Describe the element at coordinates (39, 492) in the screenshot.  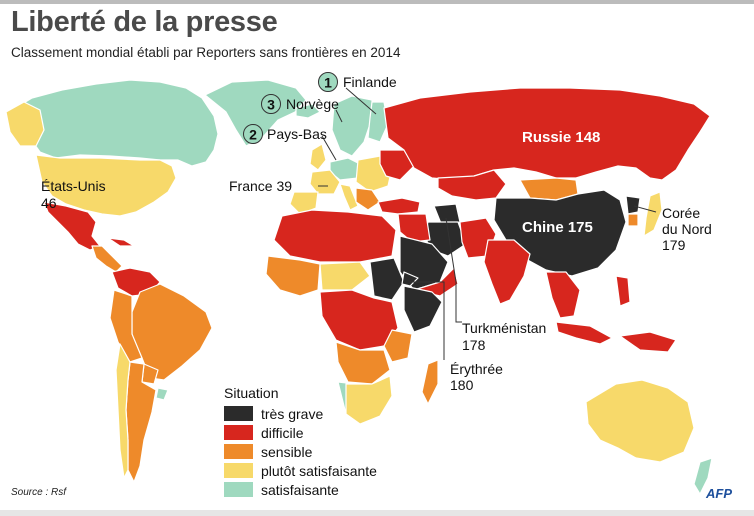
I see `source-note: Source : Rsf` at that location.